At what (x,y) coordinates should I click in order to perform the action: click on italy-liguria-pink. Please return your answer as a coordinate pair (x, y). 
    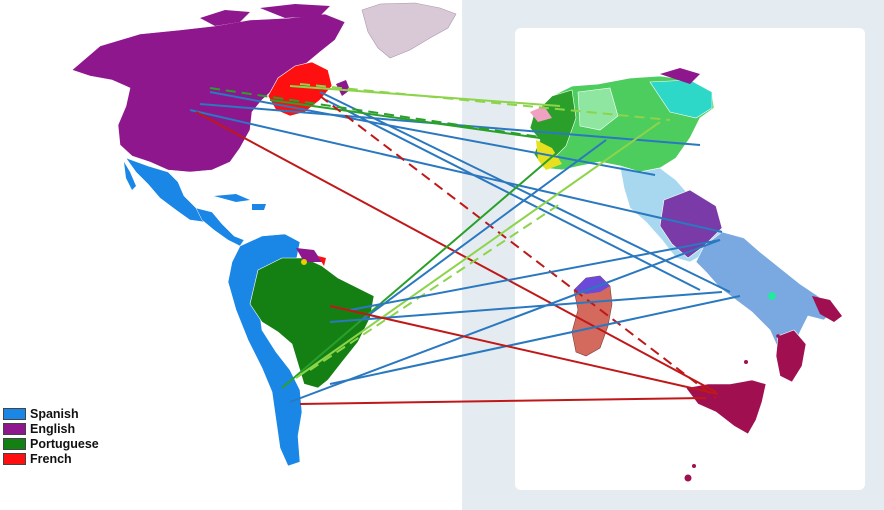
    Looking at the image, I should click on (541, 114).